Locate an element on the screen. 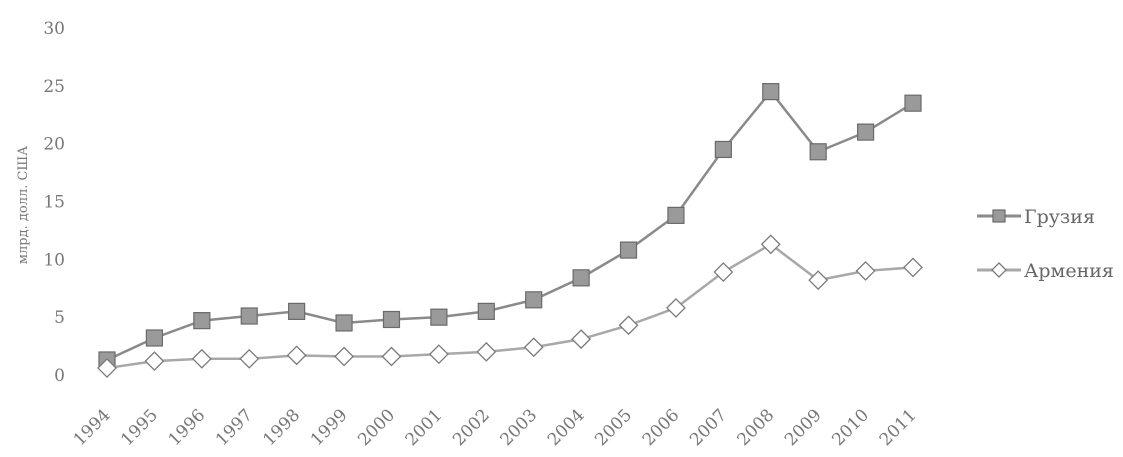 Image resolution: width=1123 pixels, height=457 pixels. y-axis-label-group: млрд. долл. США is located at coordinates (23, 205).